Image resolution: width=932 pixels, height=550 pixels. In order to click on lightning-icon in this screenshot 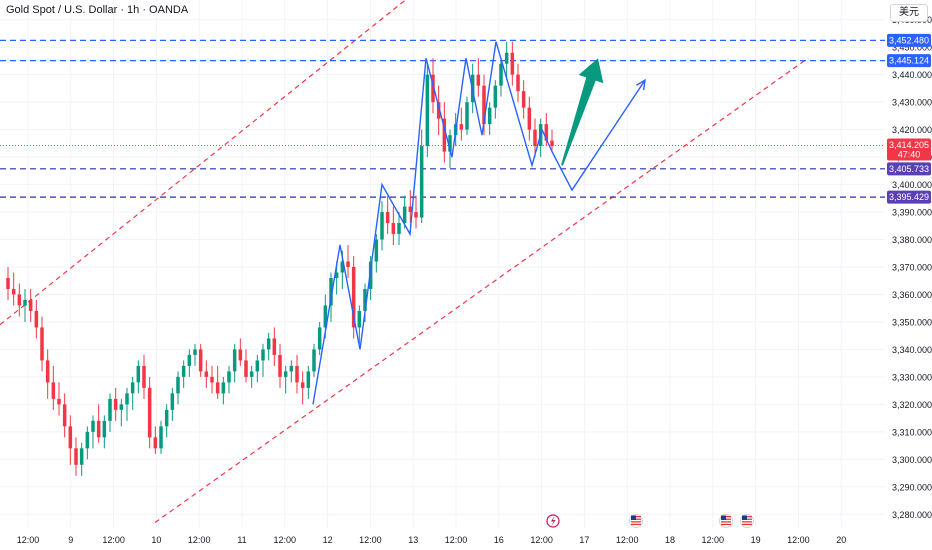, I will do `click(553, 521)`.